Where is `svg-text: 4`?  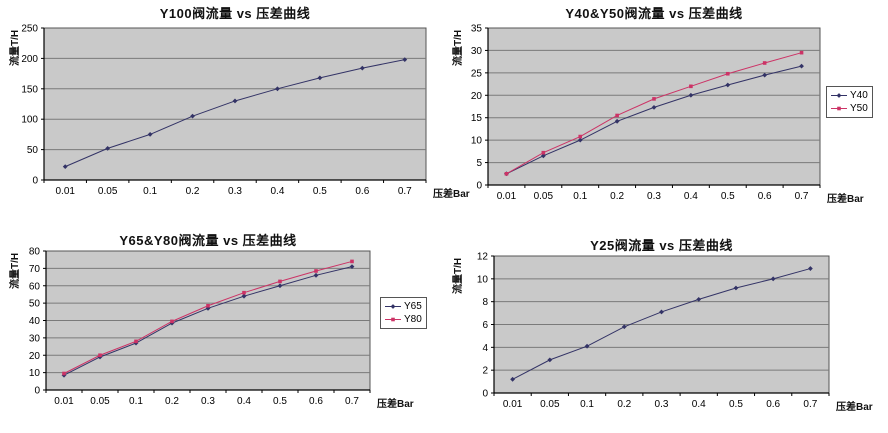 svg-text: 4 is located at coordinates (485, 348).